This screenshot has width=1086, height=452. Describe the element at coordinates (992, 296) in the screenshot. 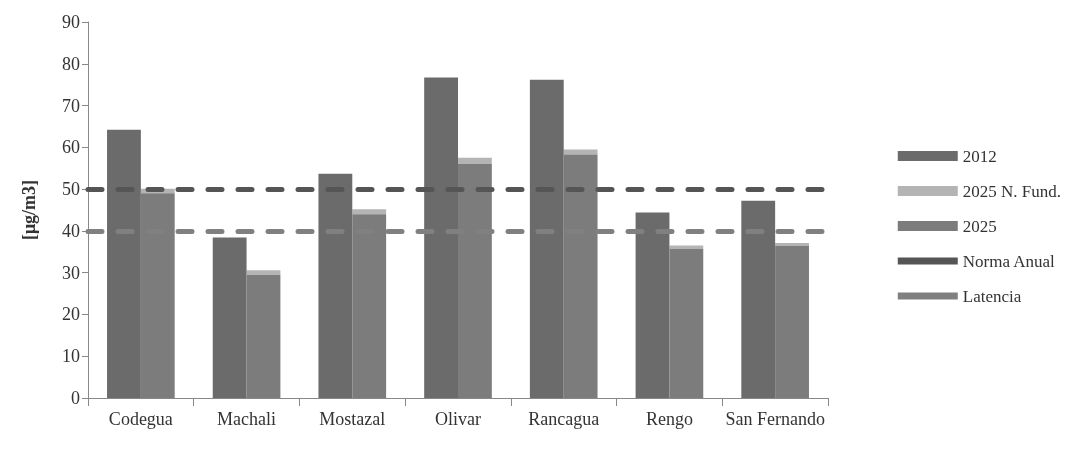

I see `legend-label: Latencia` at that location.